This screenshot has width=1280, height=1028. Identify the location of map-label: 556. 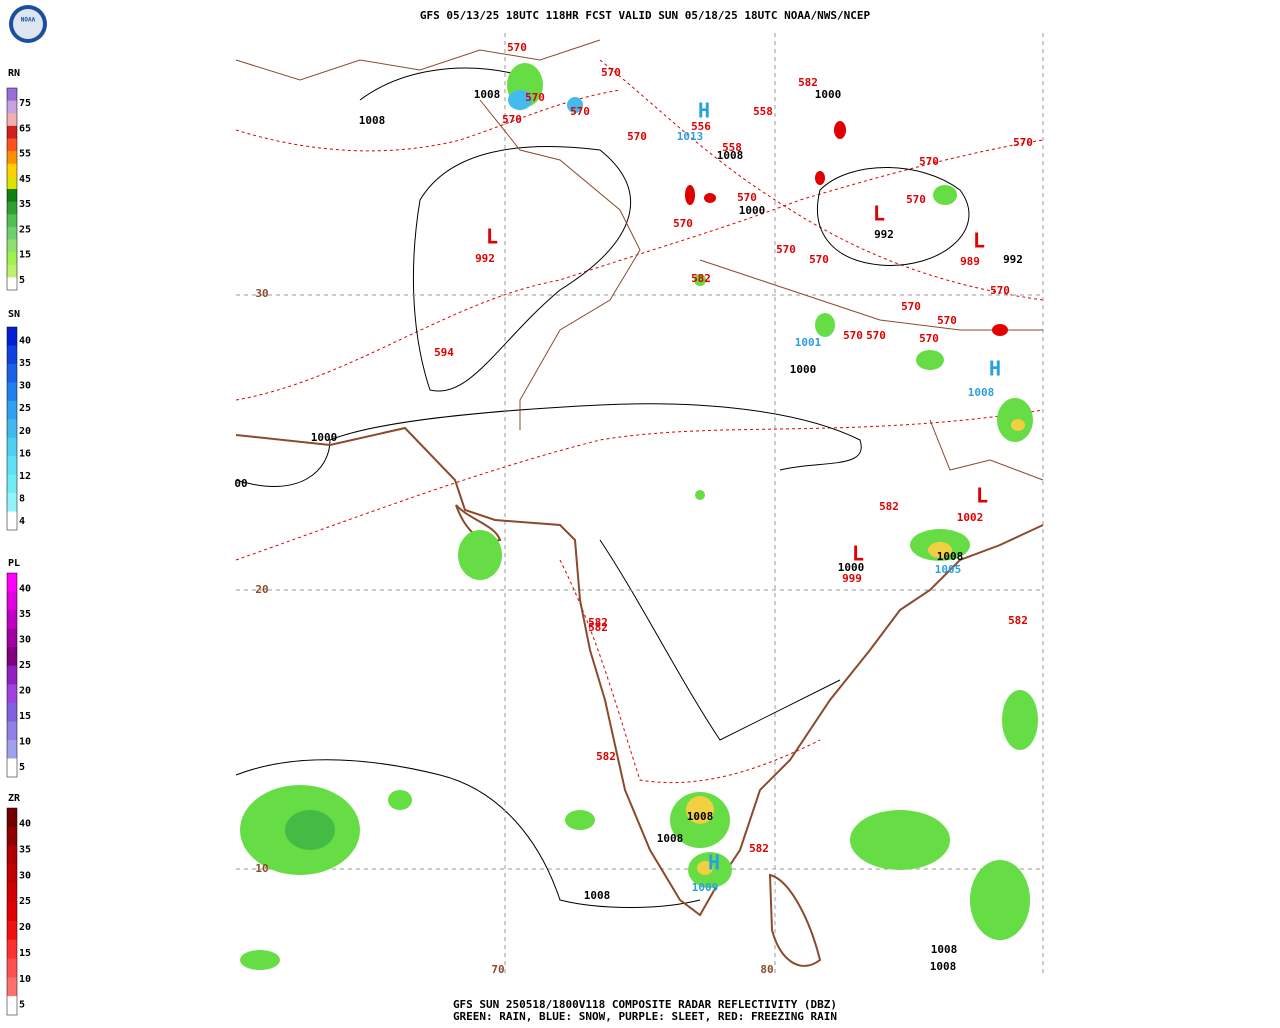
(701, 126).